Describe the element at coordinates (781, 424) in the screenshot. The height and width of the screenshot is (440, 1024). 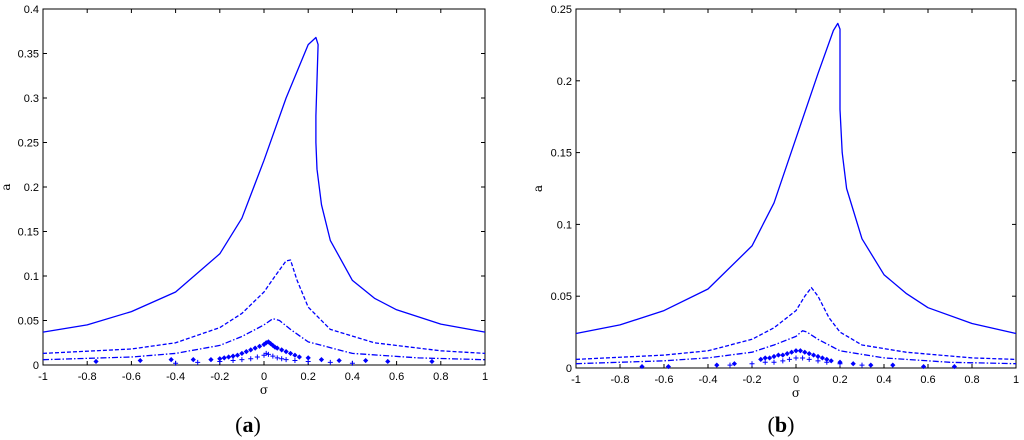
I see `panel-label: (b)` at that location.